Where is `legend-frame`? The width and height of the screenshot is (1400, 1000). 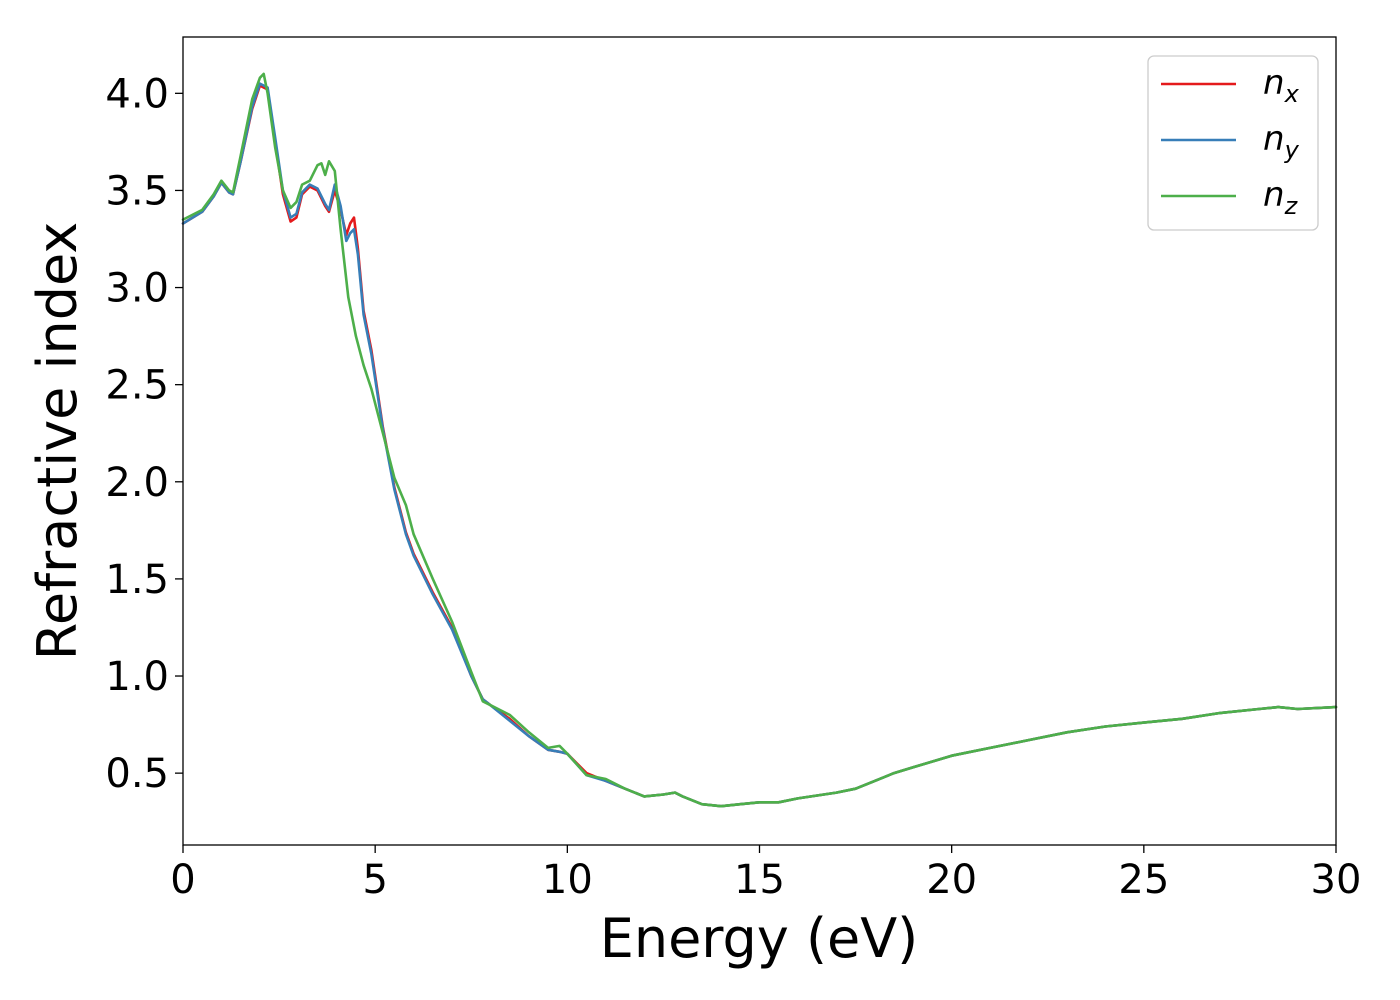 legend-frame is located at coordinates (1233, 143).